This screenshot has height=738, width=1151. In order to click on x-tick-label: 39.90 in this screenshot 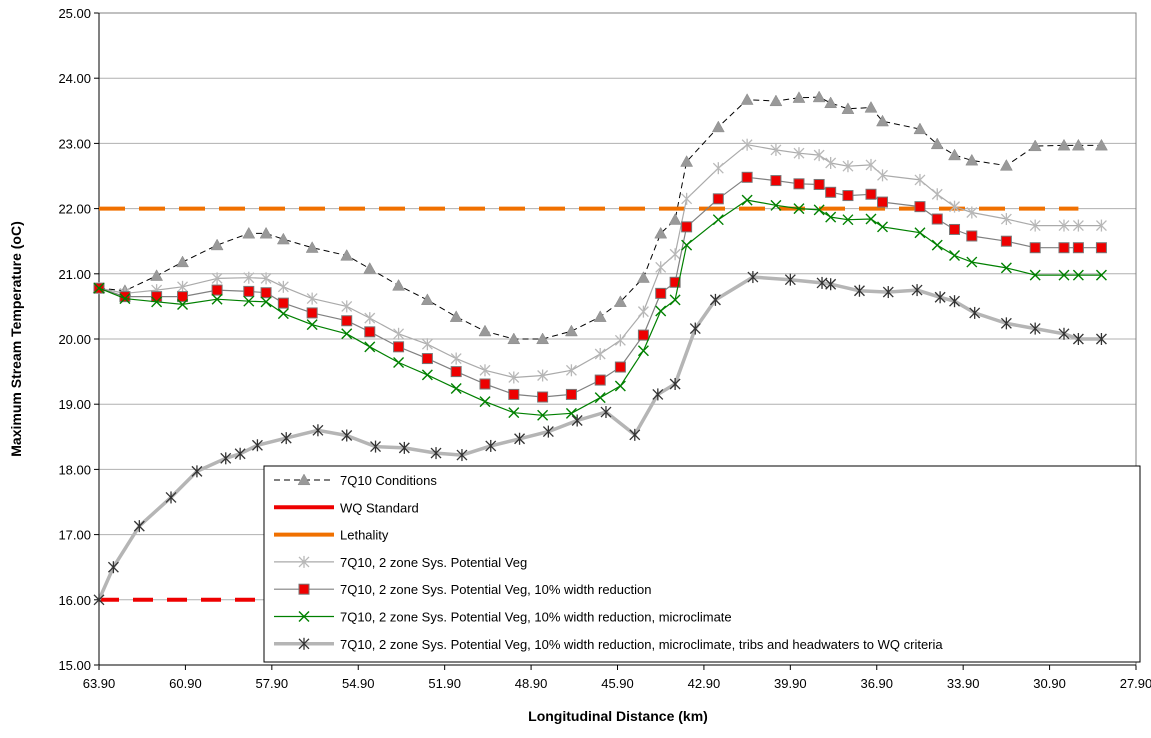, I will do `click(790, 683)`.